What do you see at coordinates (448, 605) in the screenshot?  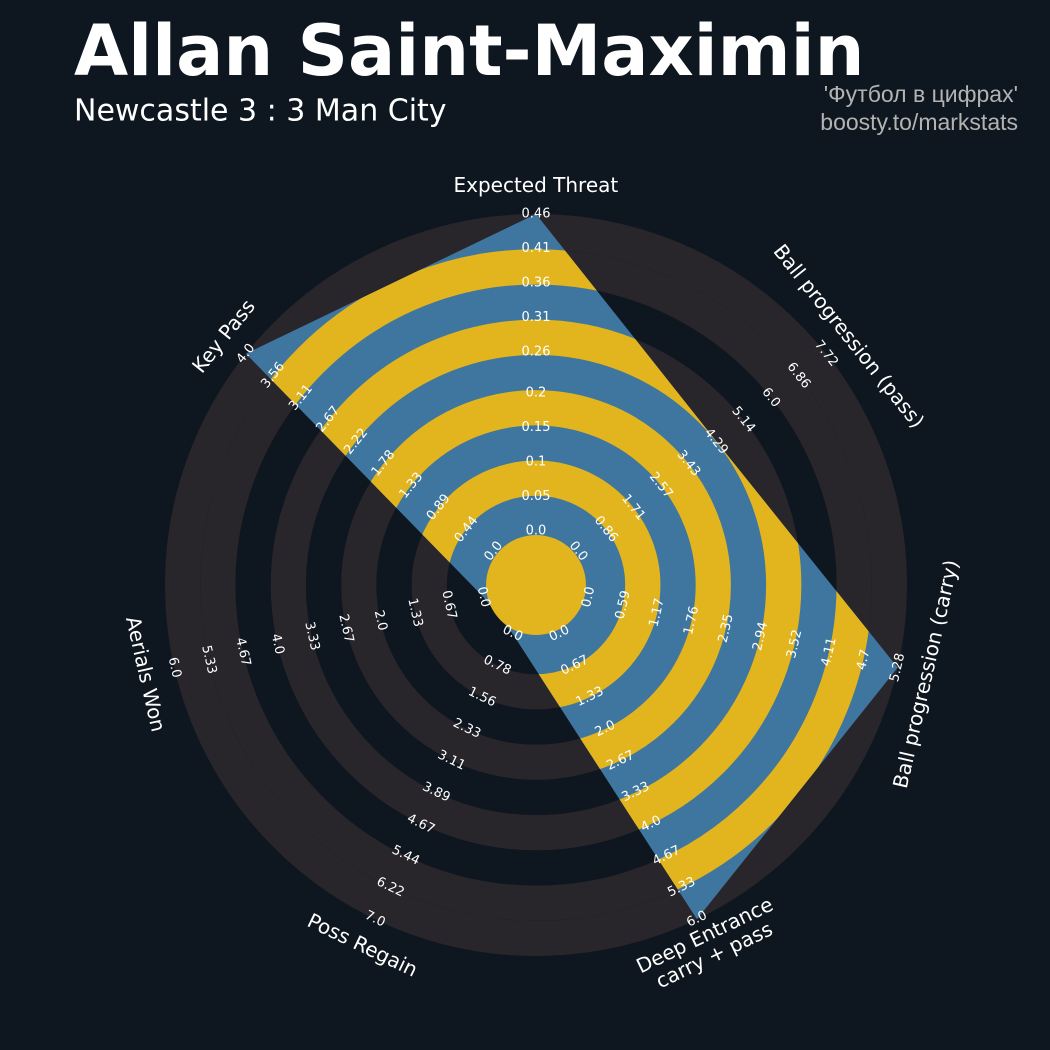 I see `ring-tick-label: 0.67` at bounding box center [448, 605].